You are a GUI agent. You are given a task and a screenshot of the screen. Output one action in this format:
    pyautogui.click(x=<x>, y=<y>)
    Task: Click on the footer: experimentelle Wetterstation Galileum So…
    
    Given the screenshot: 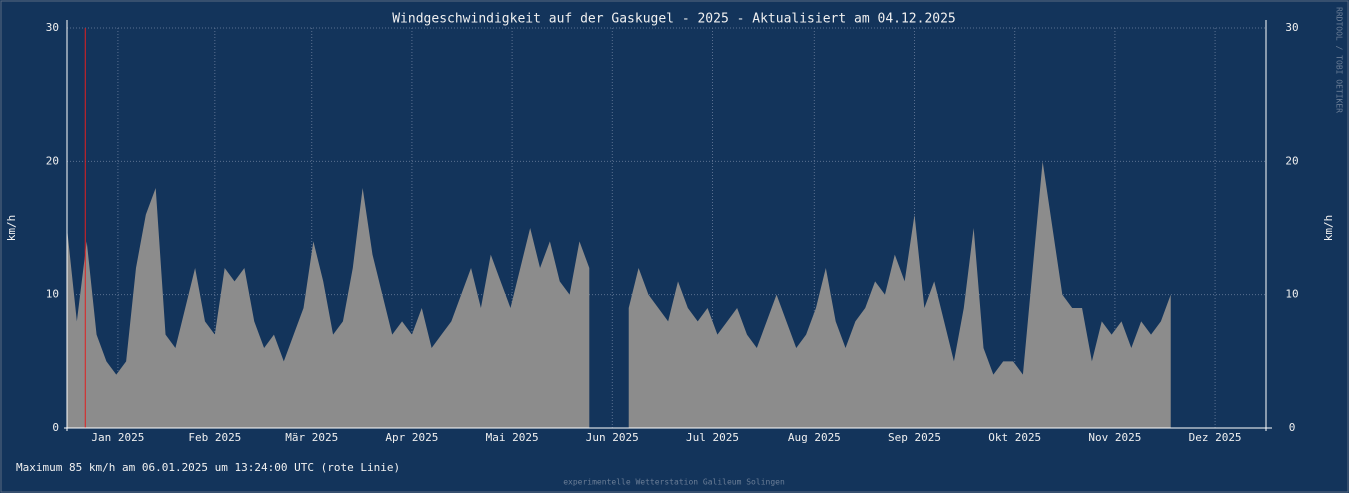 What is the action you would take?
    pyautogui.click(x=674, y=482)
    